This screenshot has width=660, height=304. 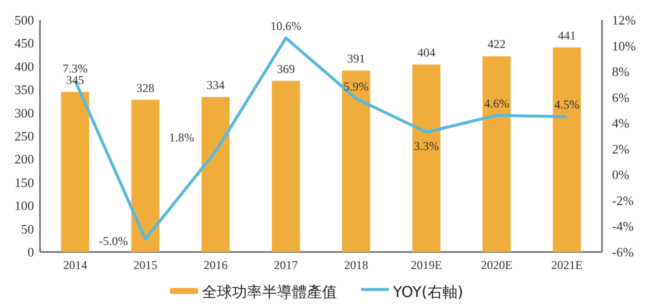 What do you see at coordinates (113, 241) in the screenshot?
I see `data-label: -5.0%` at bounding box center [113, 241].